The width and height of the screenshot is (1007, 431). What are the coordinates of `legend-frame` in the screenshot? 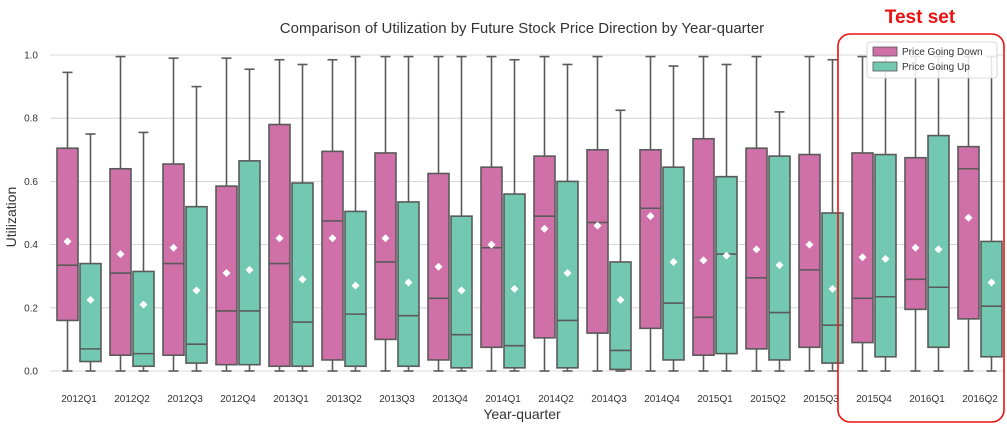 It's located at (932, 60).